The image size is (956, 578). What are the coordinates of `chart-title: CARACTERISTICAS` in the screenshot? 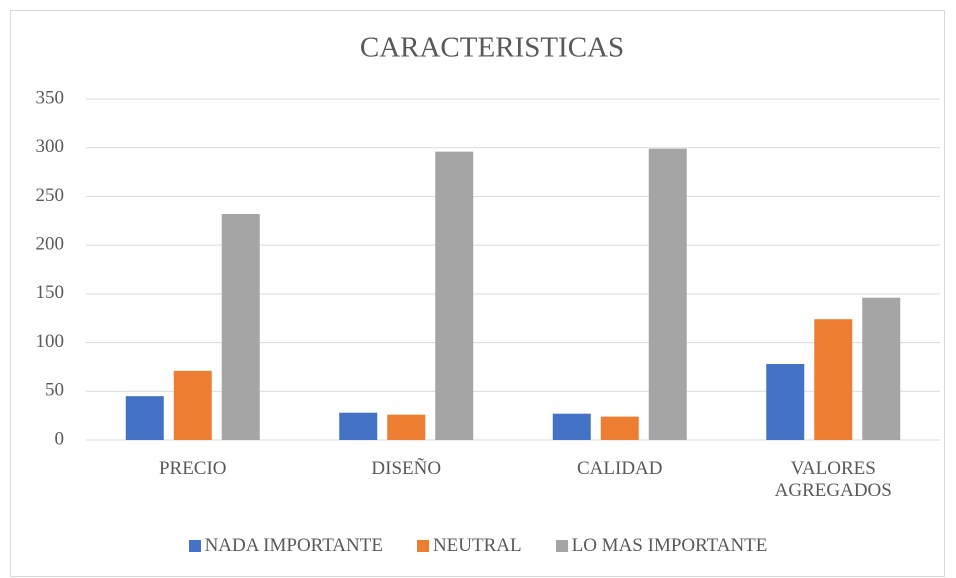 It's located at (492, 48).